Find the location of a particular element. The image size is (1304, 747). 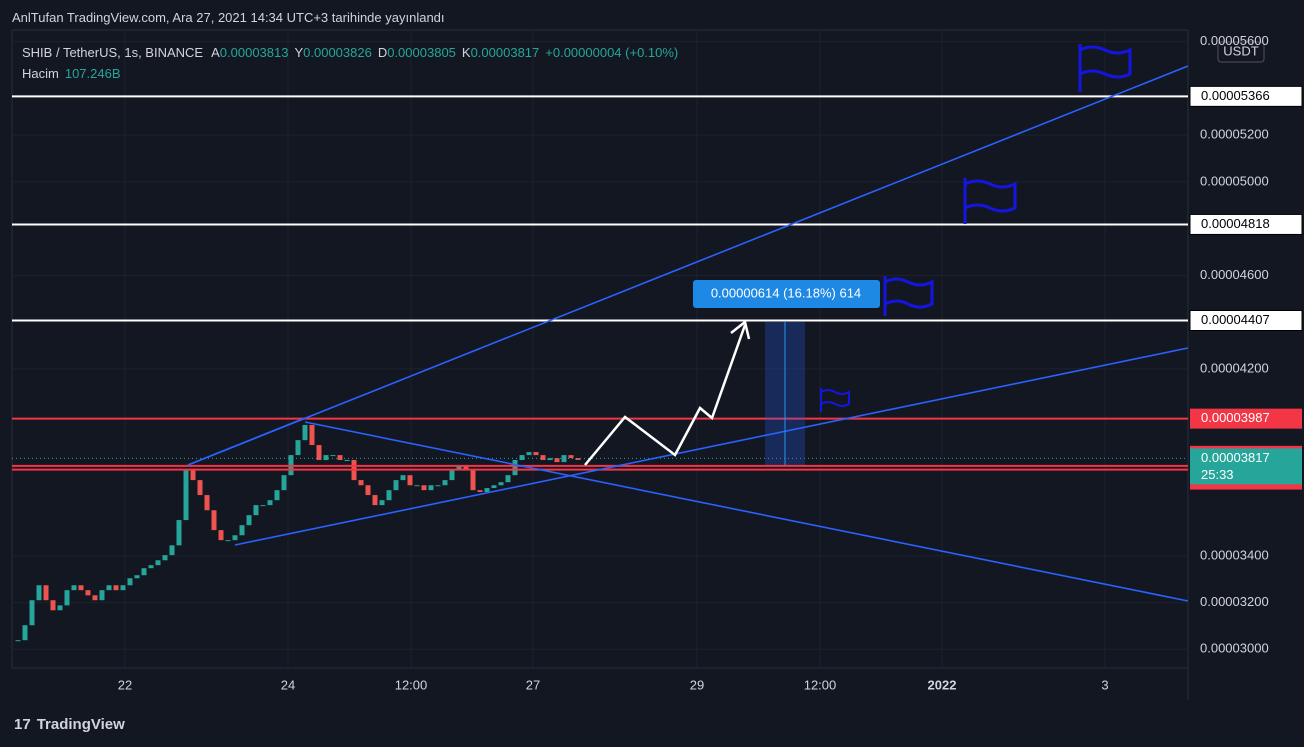

brand: 17 TradingView is located at coordinates (69, 724).